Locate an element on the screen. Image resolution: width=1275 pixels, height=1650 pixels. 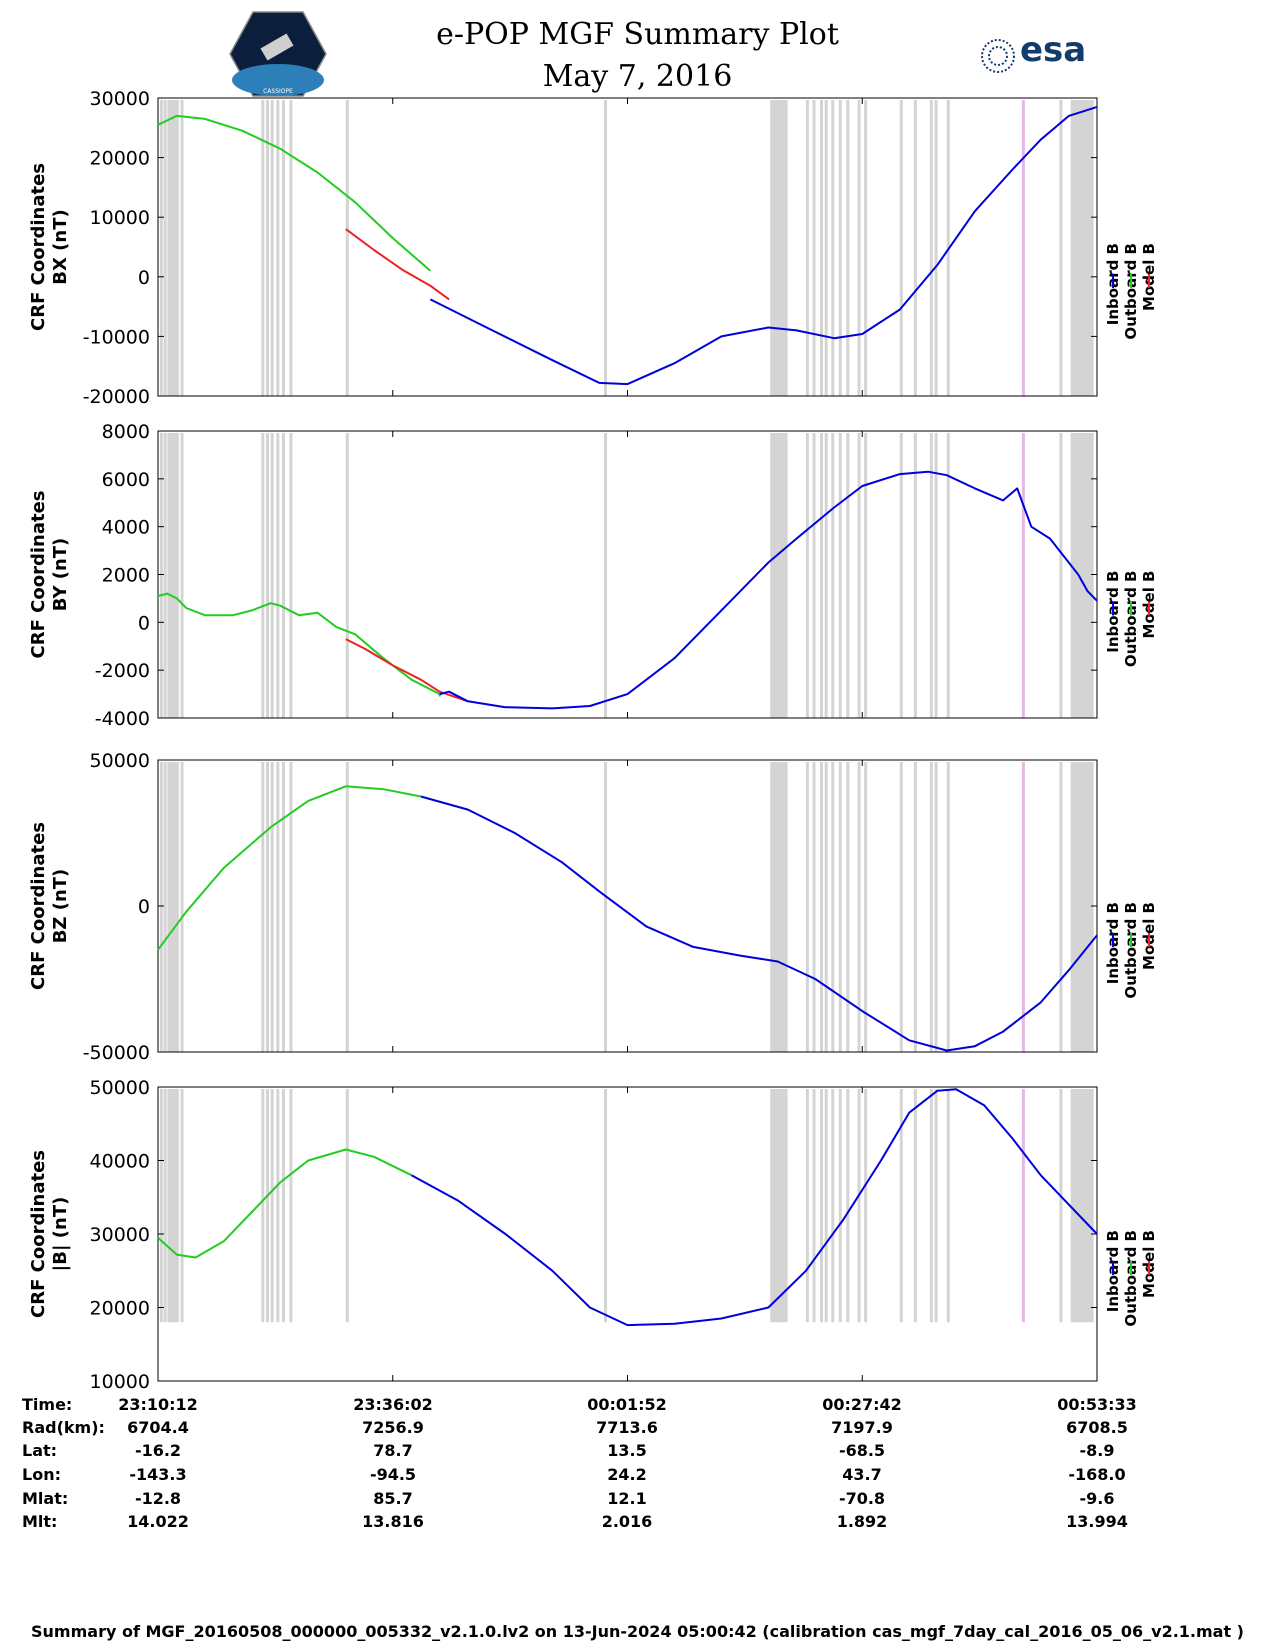
panel-0-ytick-label: -10000 is located at coordinates (116, 337).